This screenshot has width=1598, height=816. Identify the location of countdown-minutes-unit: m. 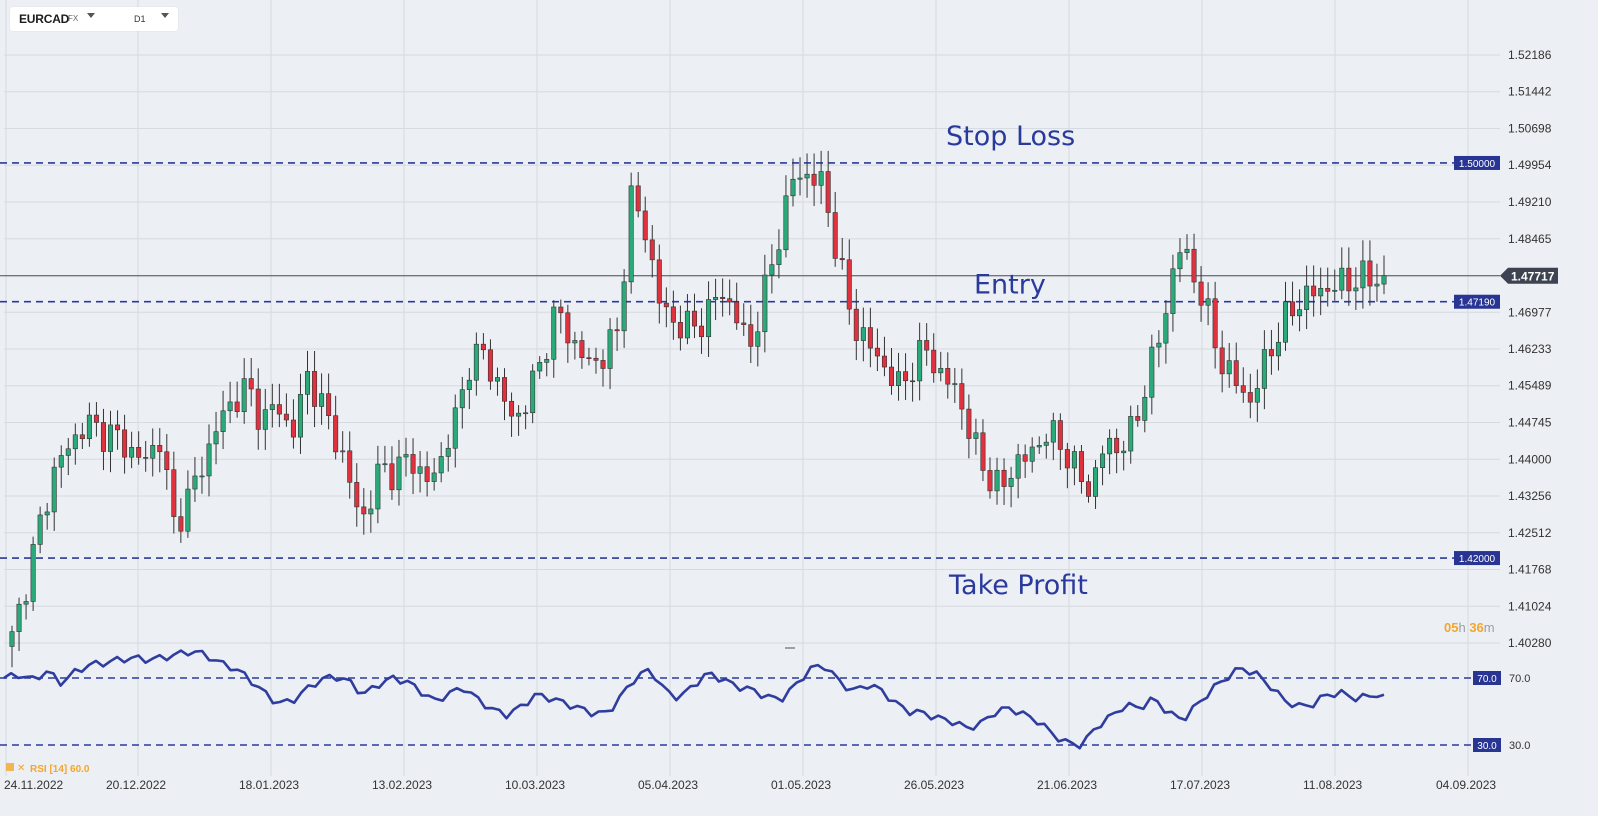
(1489, 627).